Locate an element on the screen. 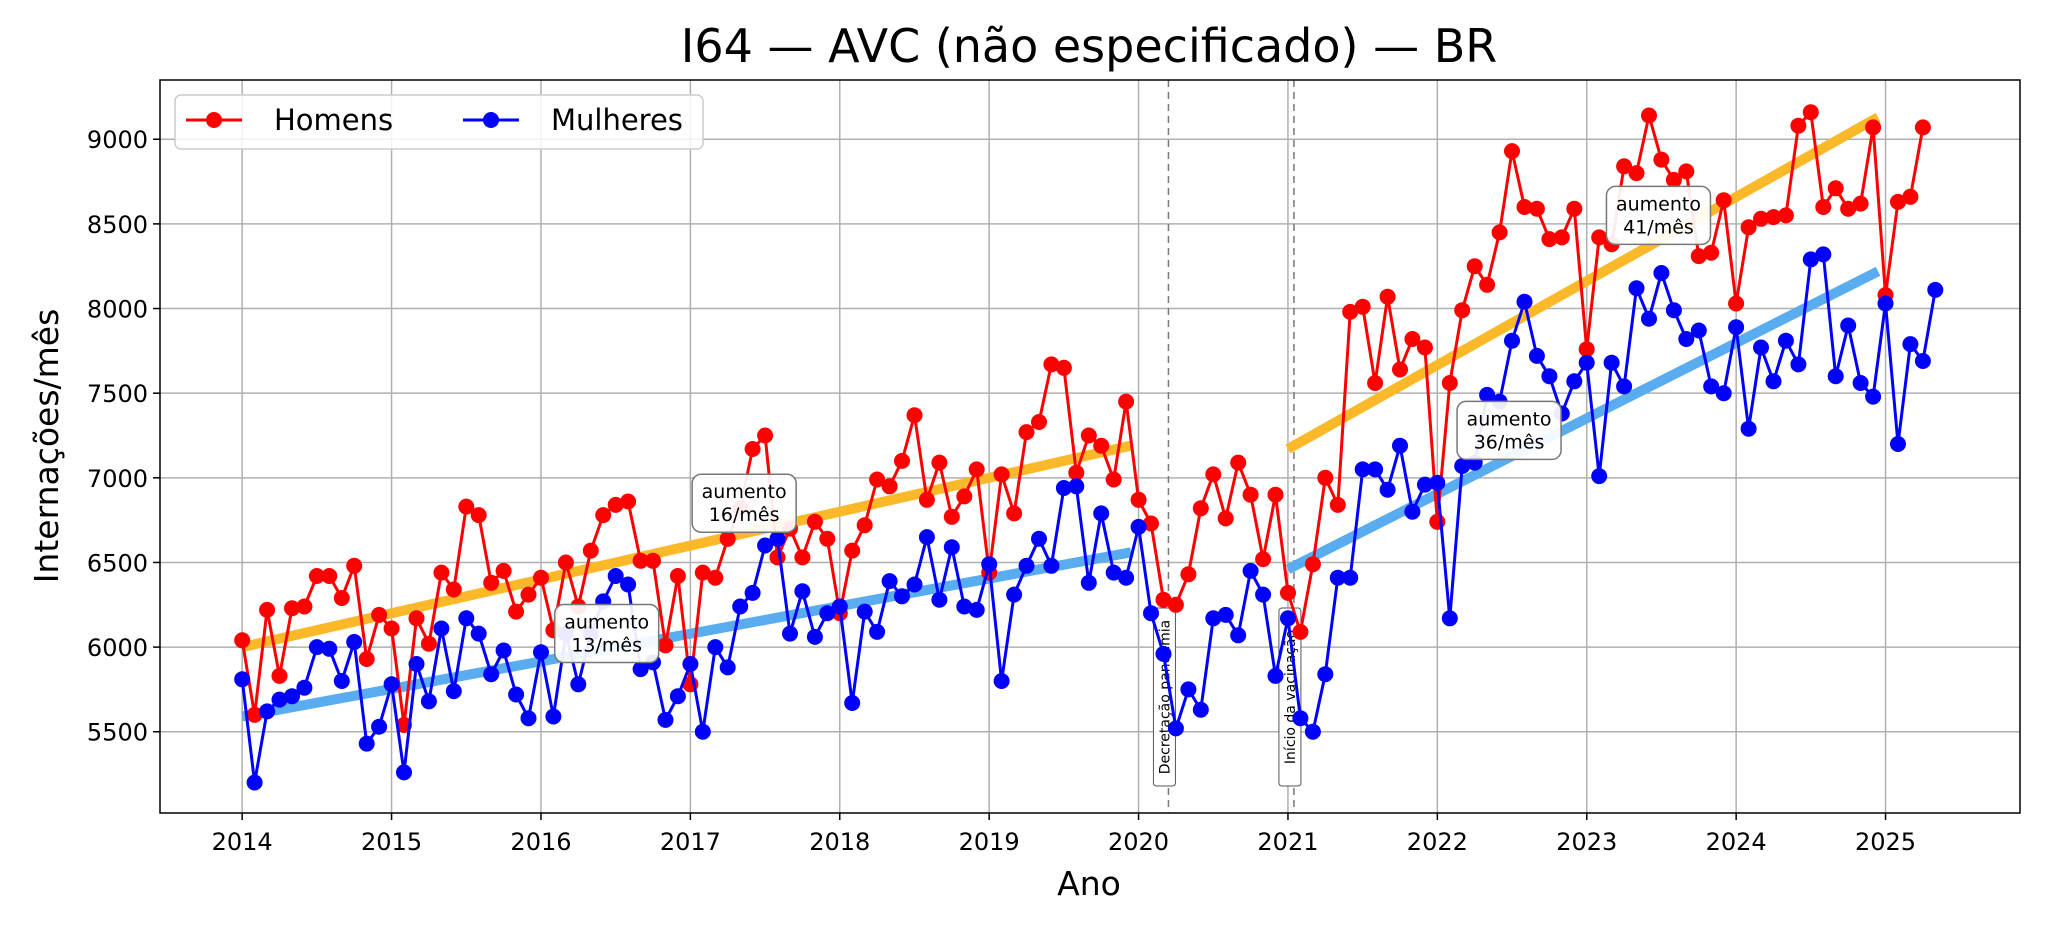 This screenshot has height=931, width=2048. legend-box is located at coordinates (439, 122).